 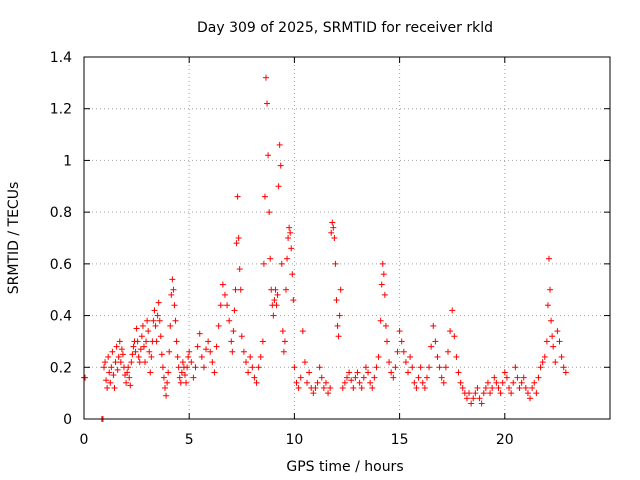 What do you see at coordinates (400, 440) in the screenshot?
I see `x-tick-label: 15` at bounding box center [400, 440].